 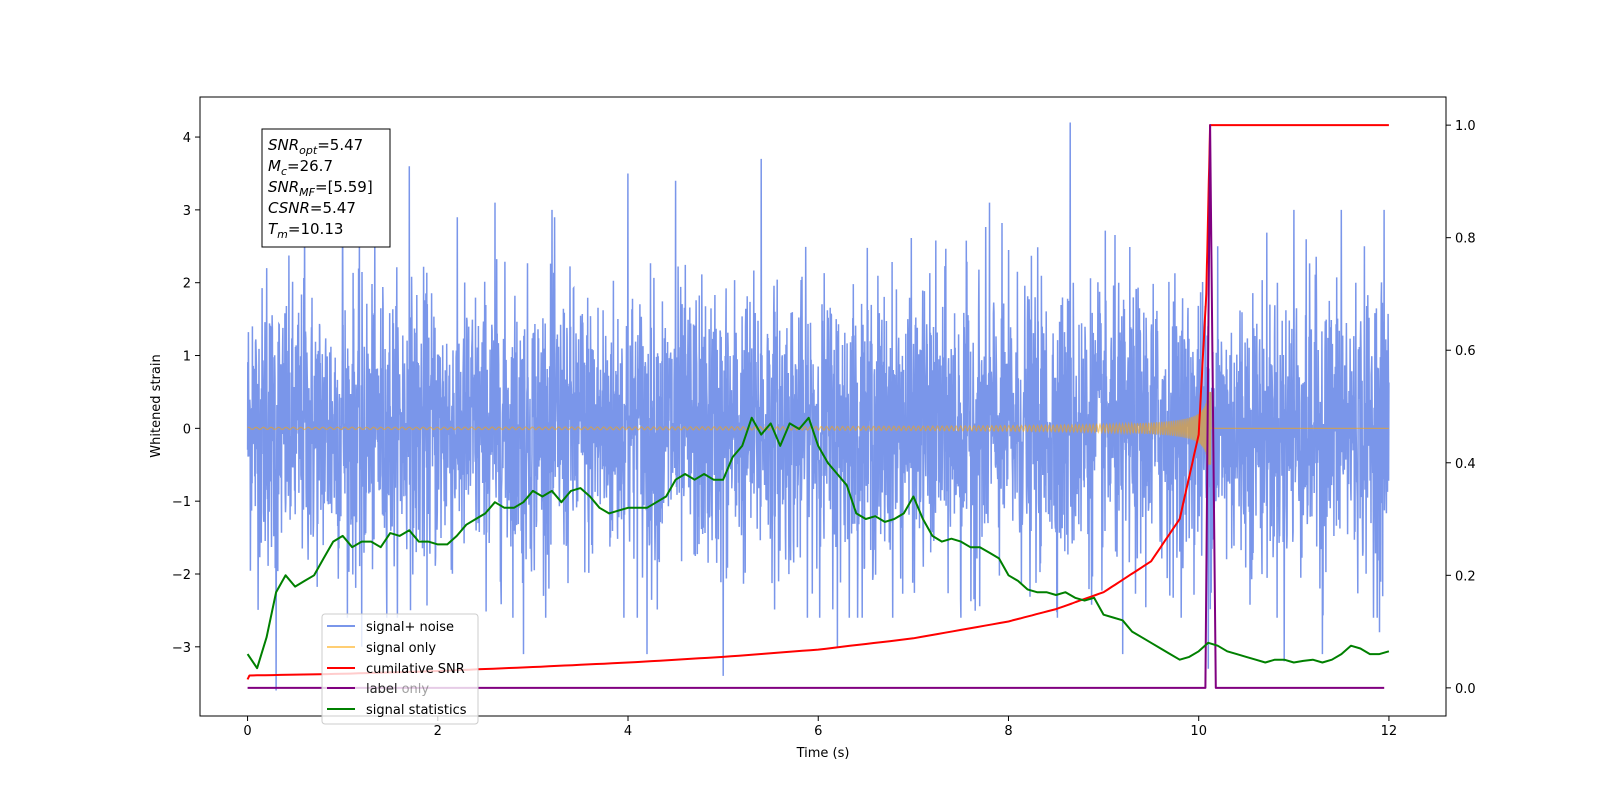 I want to click on legend-frame, so click(x=400, y=669).